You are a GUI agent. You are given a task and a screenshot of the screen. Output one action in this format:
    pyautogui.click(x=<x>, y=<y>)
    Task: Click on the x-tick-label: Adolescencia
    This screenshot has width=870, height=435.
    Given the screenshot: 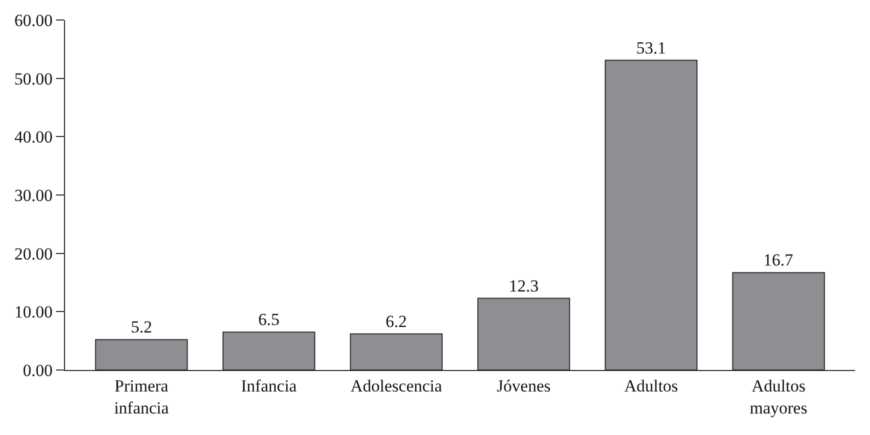 What is the action you would take?
    pyautogui.click(x=396, y=386)
    